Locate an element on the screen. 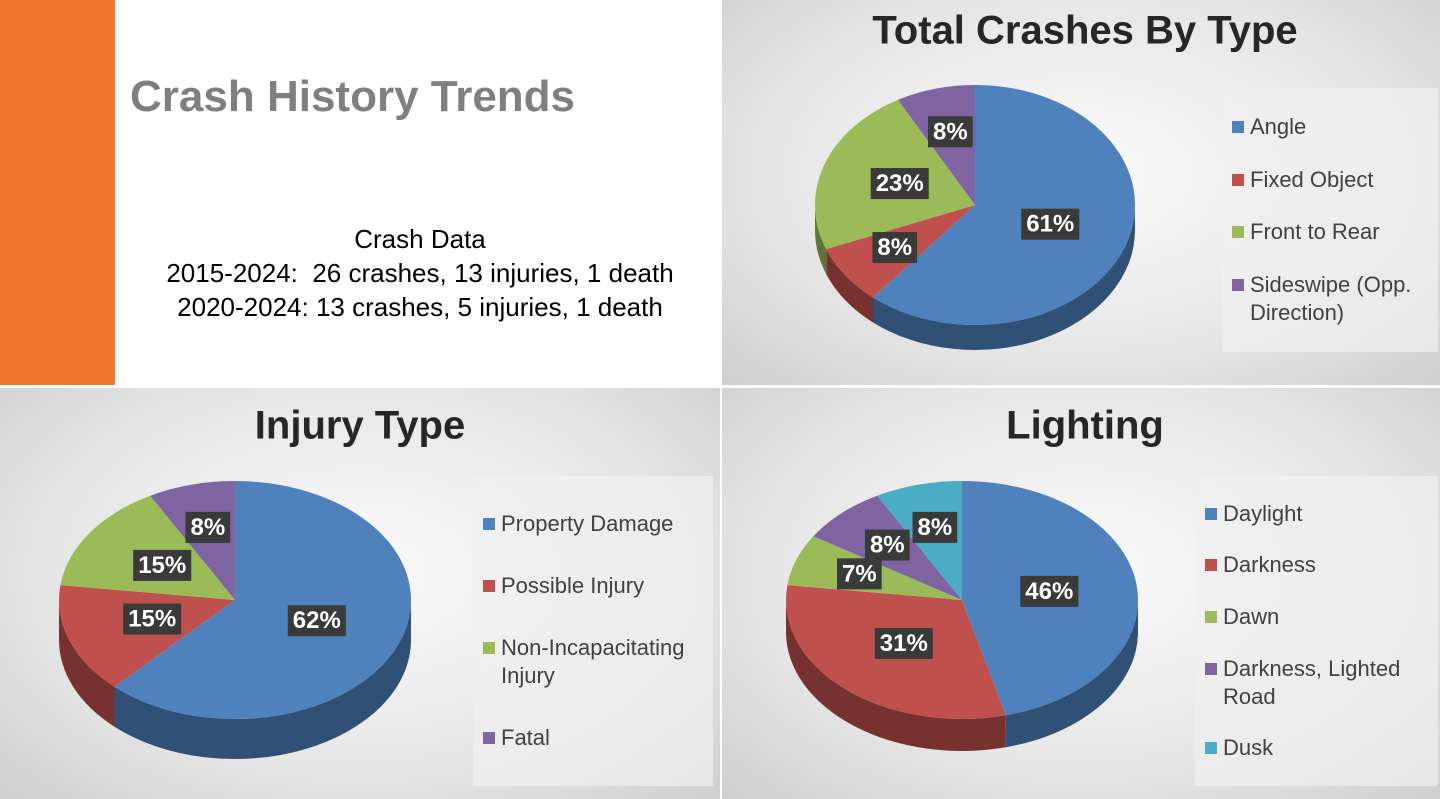 The image size is (1440, 799). legend-label: Front to Rear is located at coordinates (1315, 232).